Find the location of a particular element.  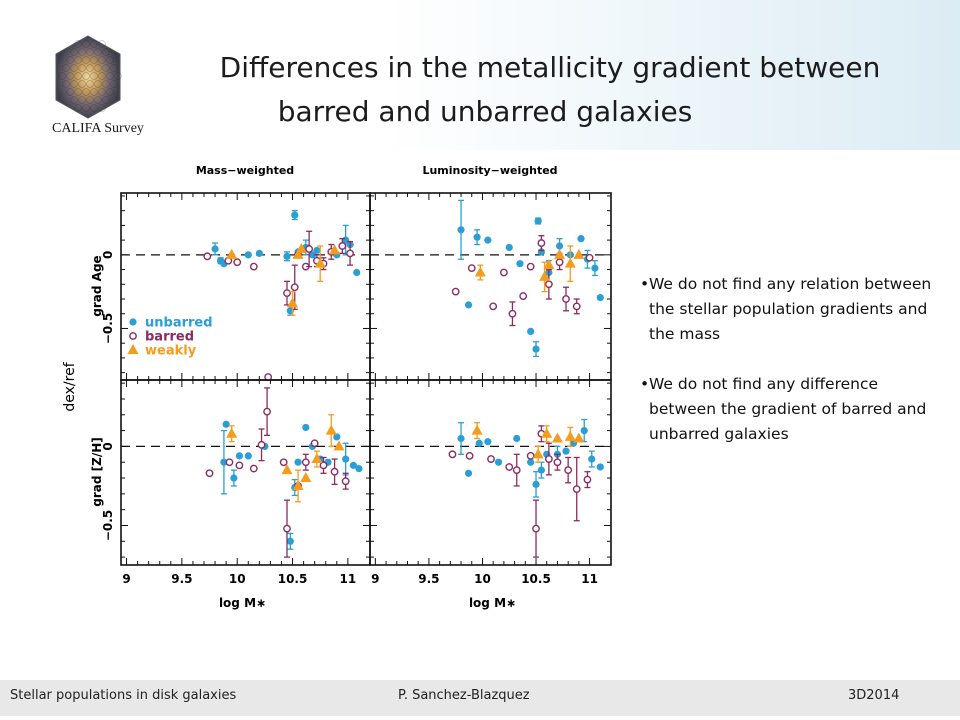

panel-luminosity-weighted-age is located at coordinates (490, 286).